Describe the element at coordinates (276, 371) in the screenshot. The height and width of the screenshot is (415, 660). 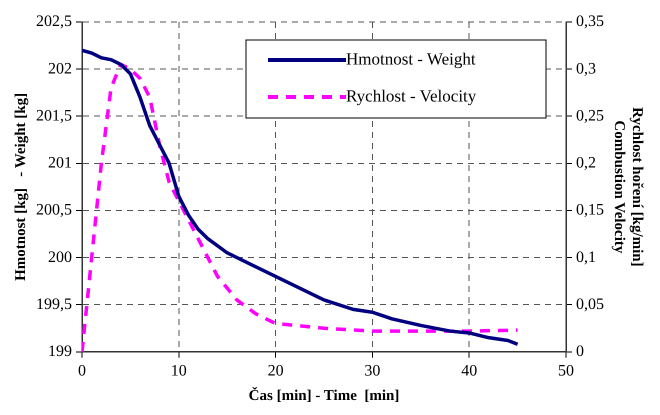
I see `x-tick-label: 20` at that location.